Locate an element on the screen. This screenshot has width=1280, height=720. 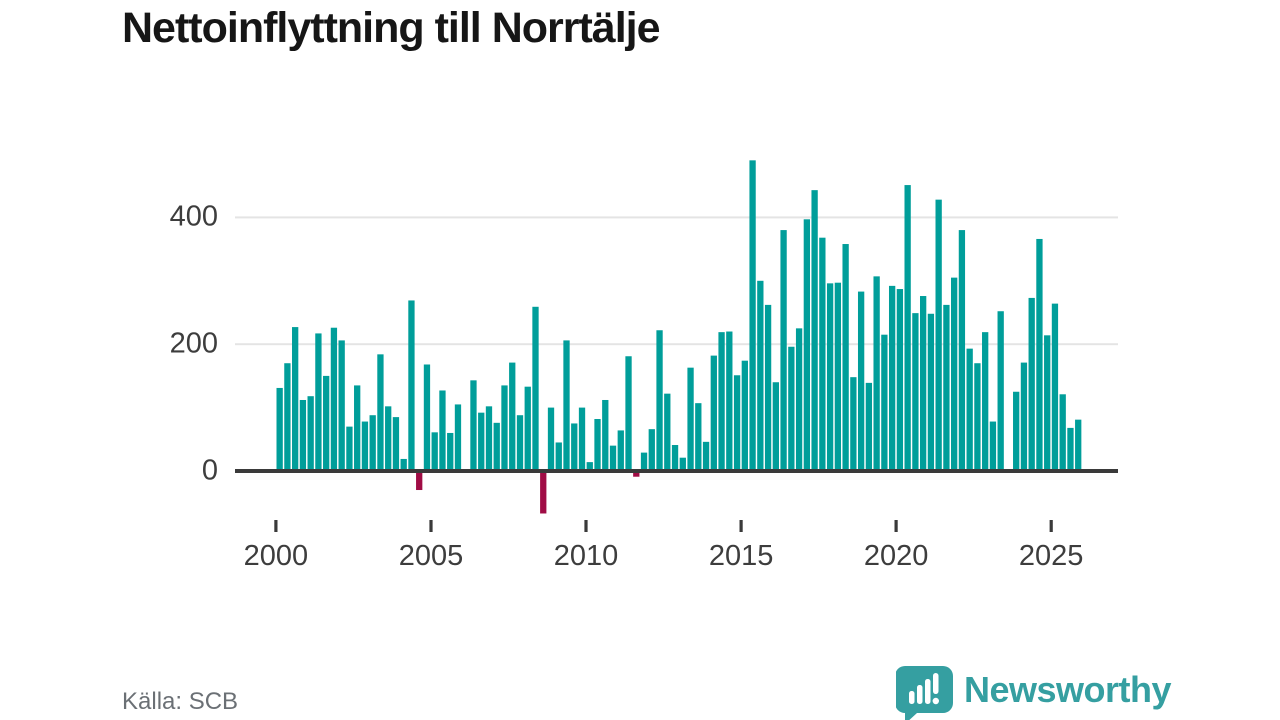
newsworthy-logo: Newsworthy is located at coordinates (1034, 690).